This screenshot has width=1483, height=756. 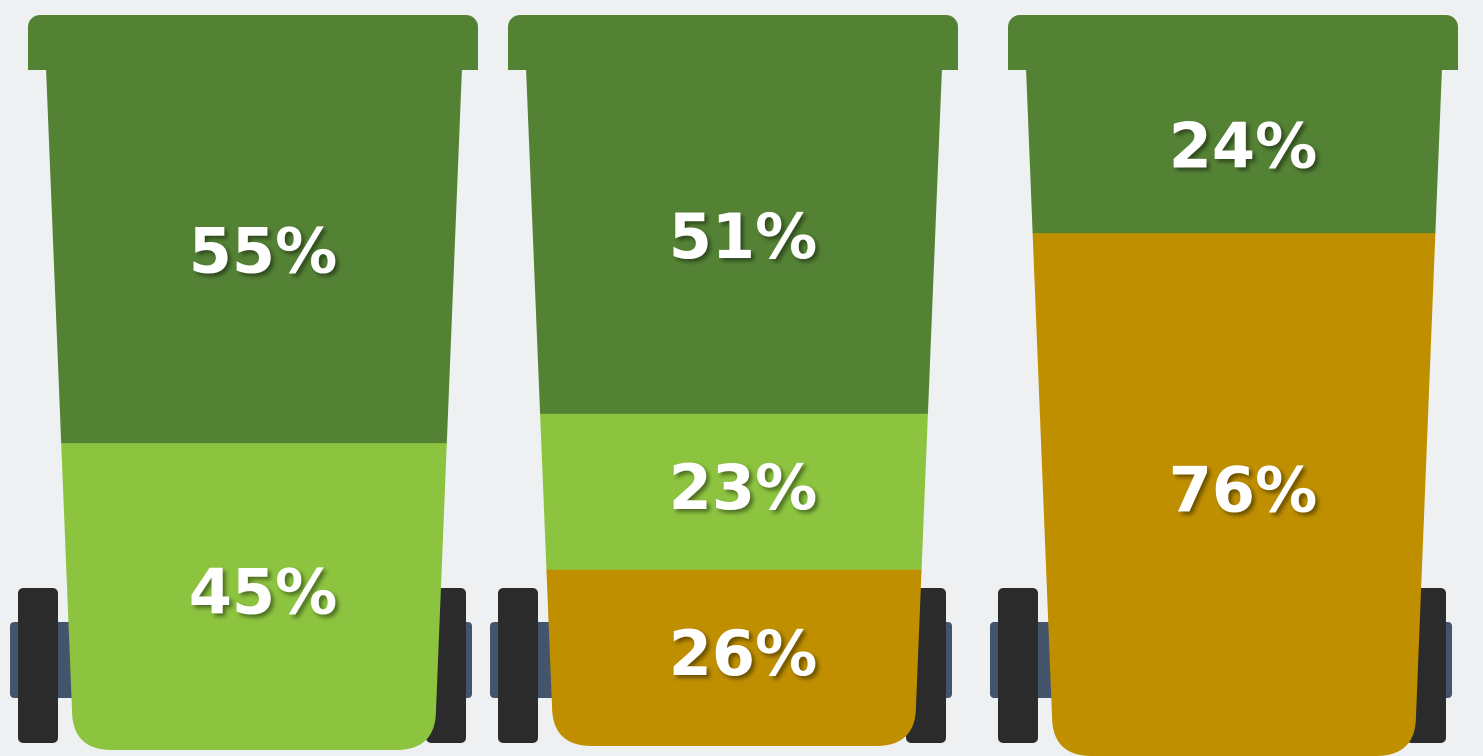 What do you see at coordinates (743, 487) in the screenshot?
I see `value-label: 23%` at bounding box center [743, 487].